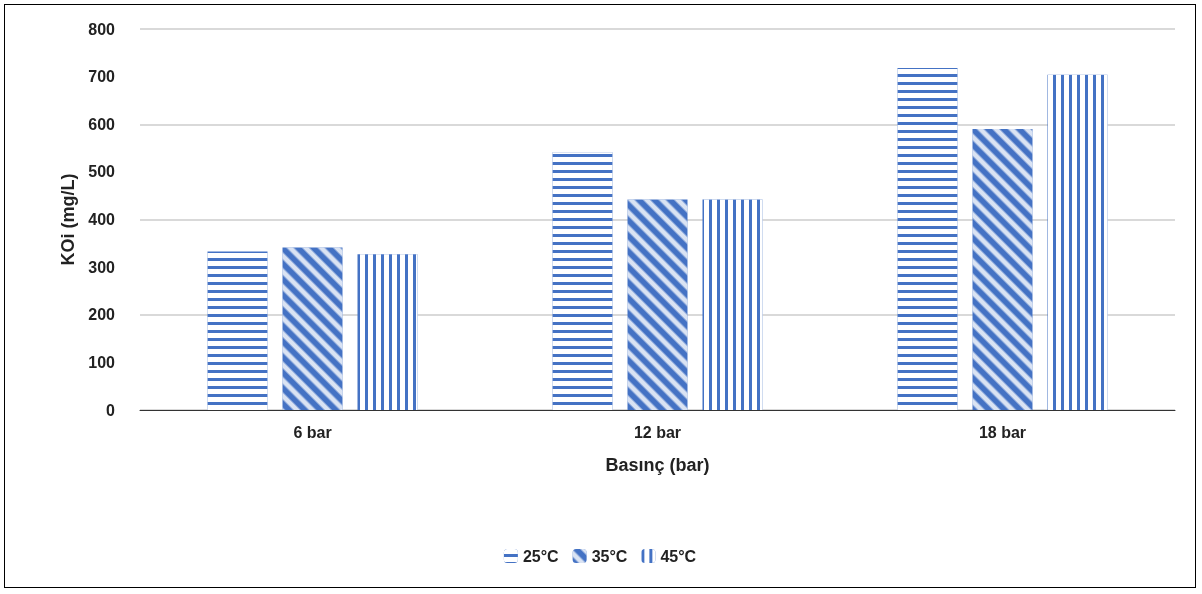  What do you see at coordinates (102, 172) in the screenshot?
I see `y-tick-label: 500` at bounding box center [102, 172].